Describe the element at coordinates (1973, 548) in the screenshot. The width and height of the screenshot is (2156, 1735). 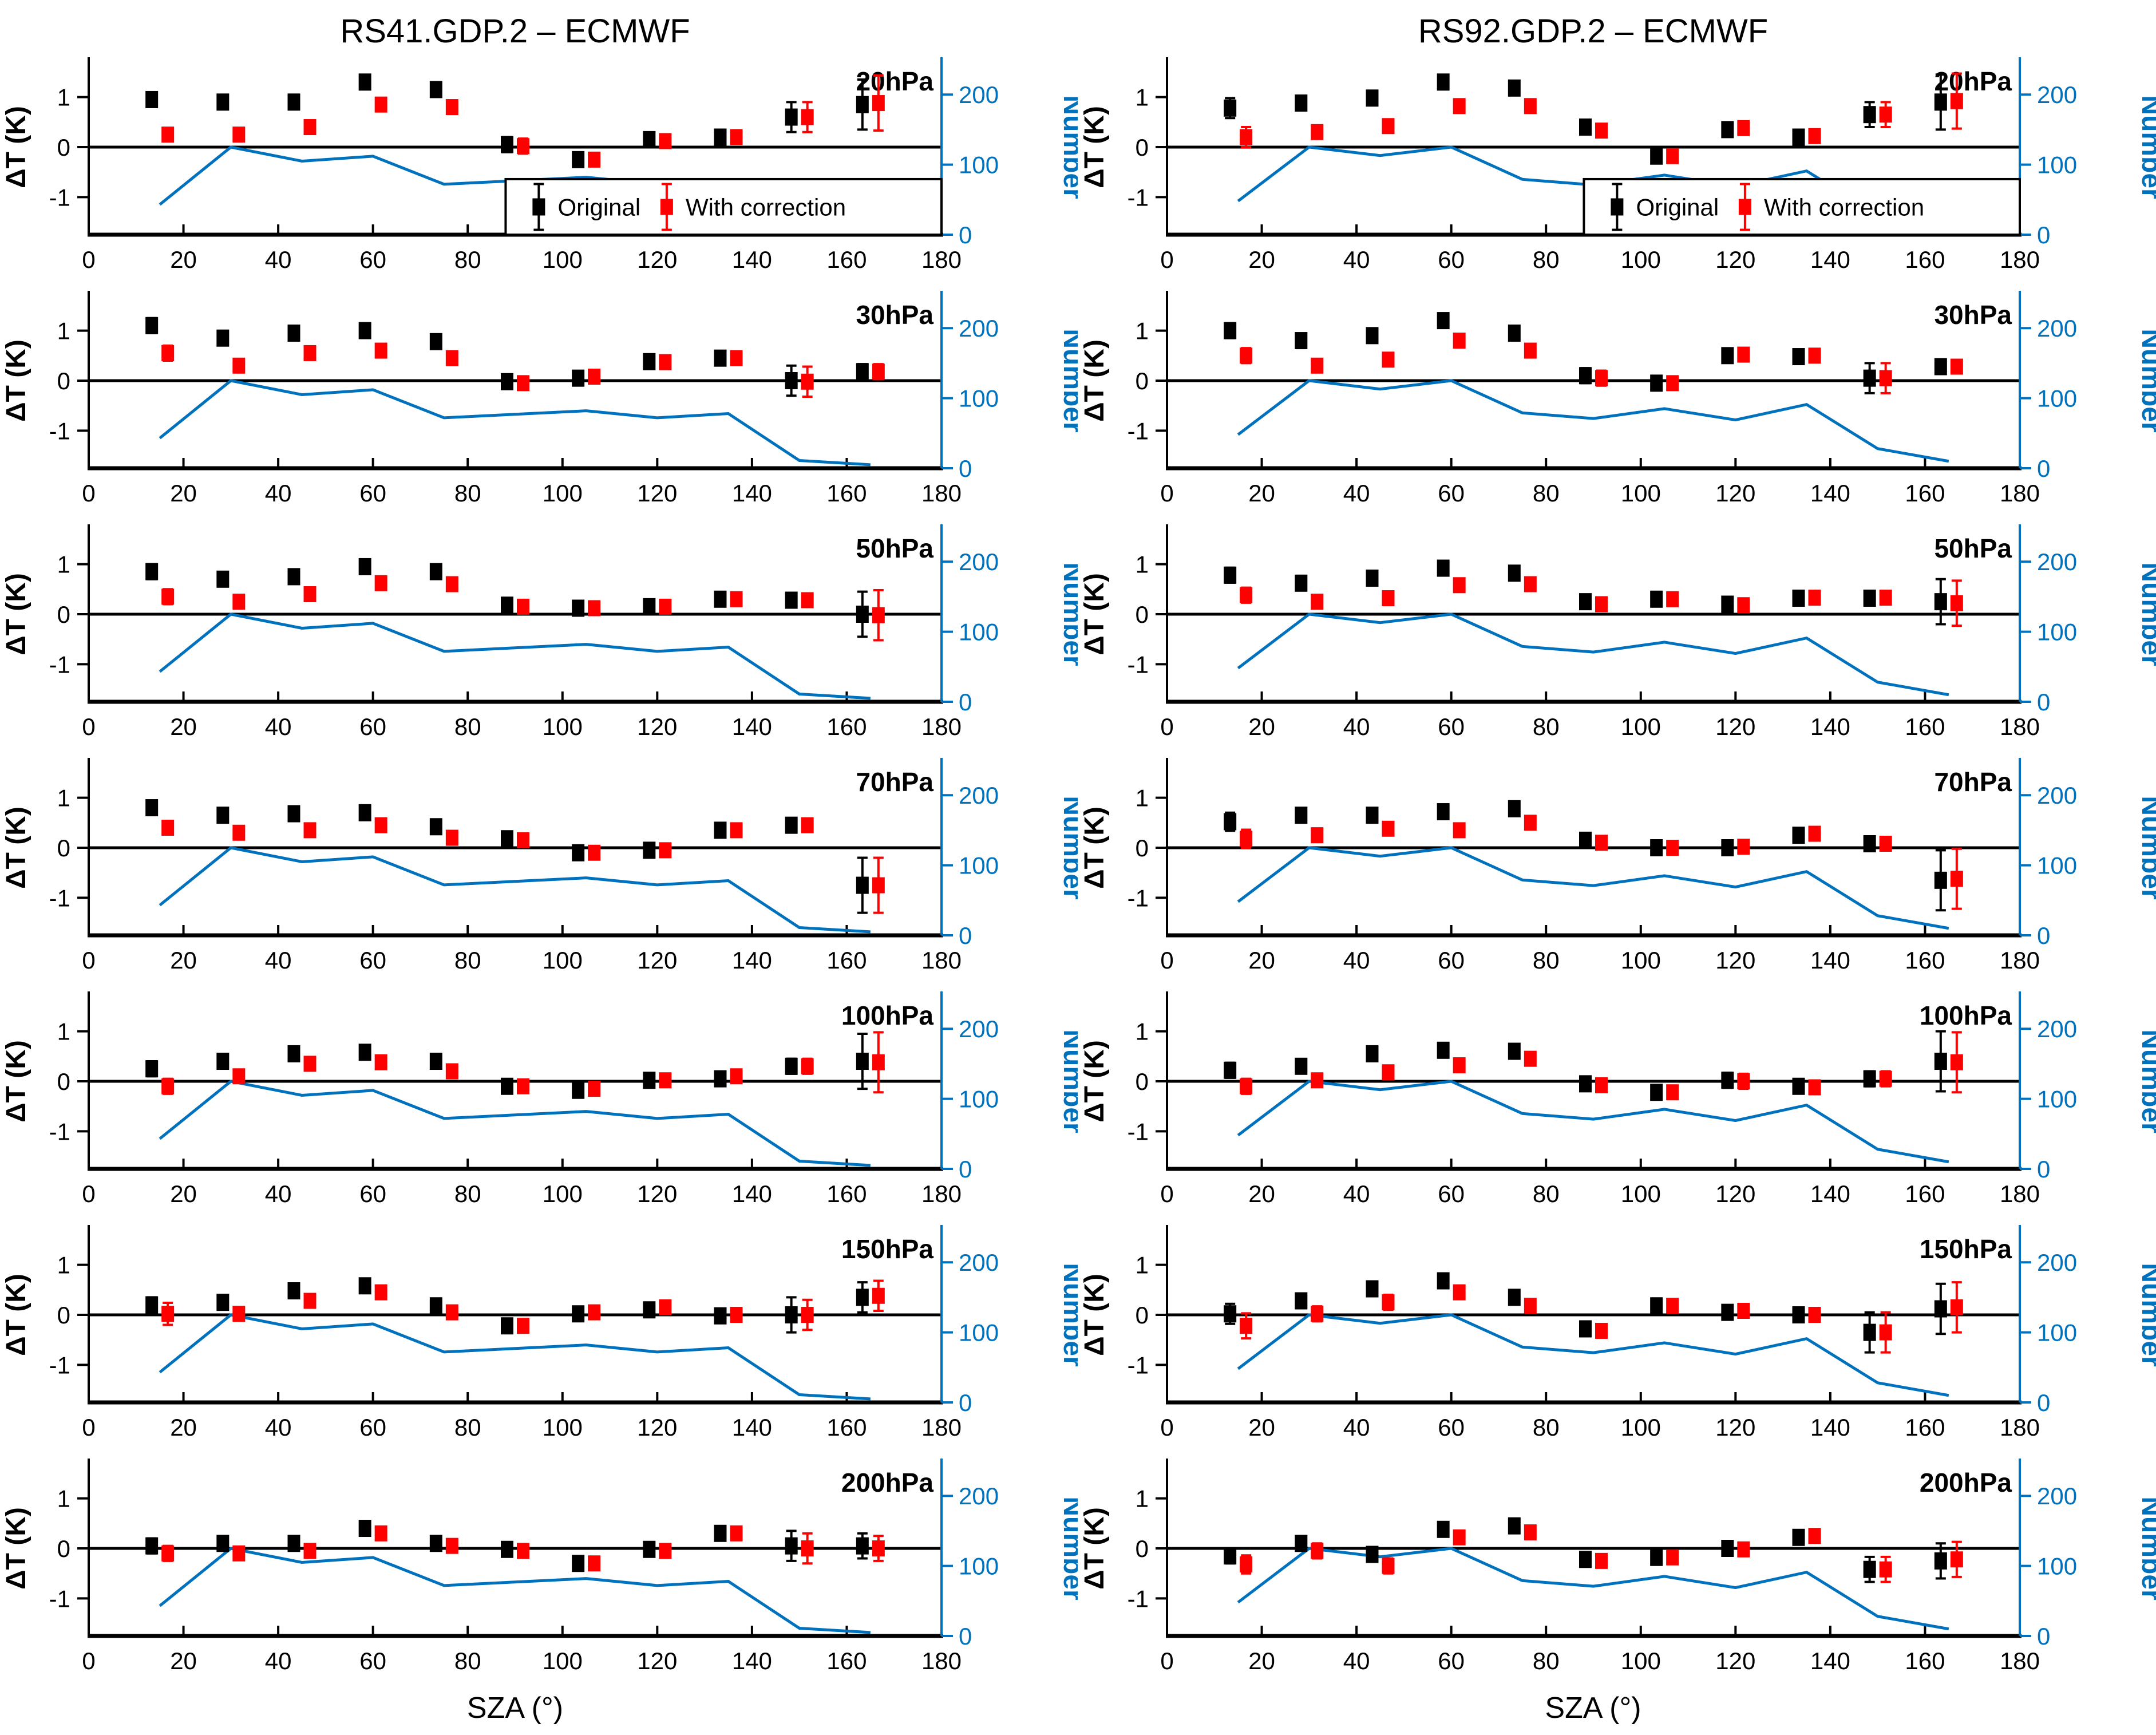
I see `pressure-label: 50hPa` at that location.